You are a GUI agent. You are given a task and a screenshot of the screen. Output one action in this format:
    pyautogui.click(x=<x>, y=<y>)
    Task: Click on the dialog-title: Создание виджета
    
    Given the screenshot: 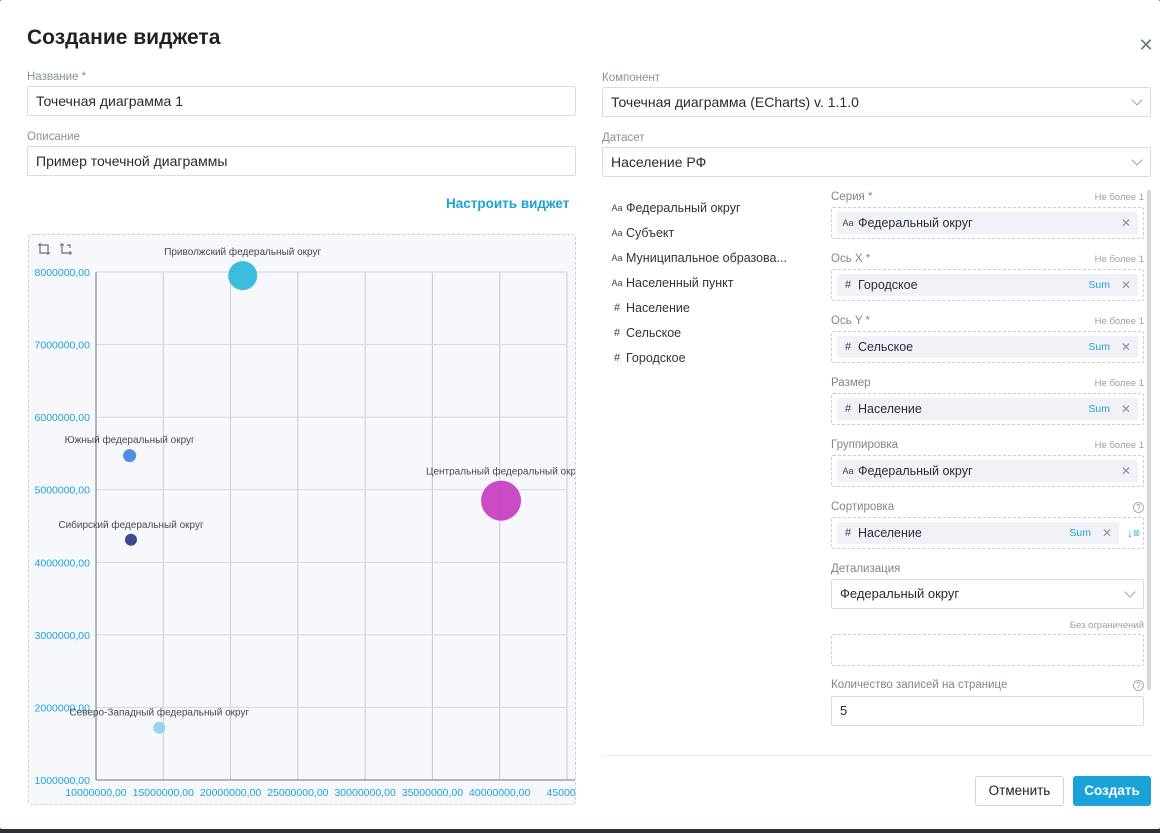 What is the action you would take?
    pyautogui.click(x=124, y=37)
    